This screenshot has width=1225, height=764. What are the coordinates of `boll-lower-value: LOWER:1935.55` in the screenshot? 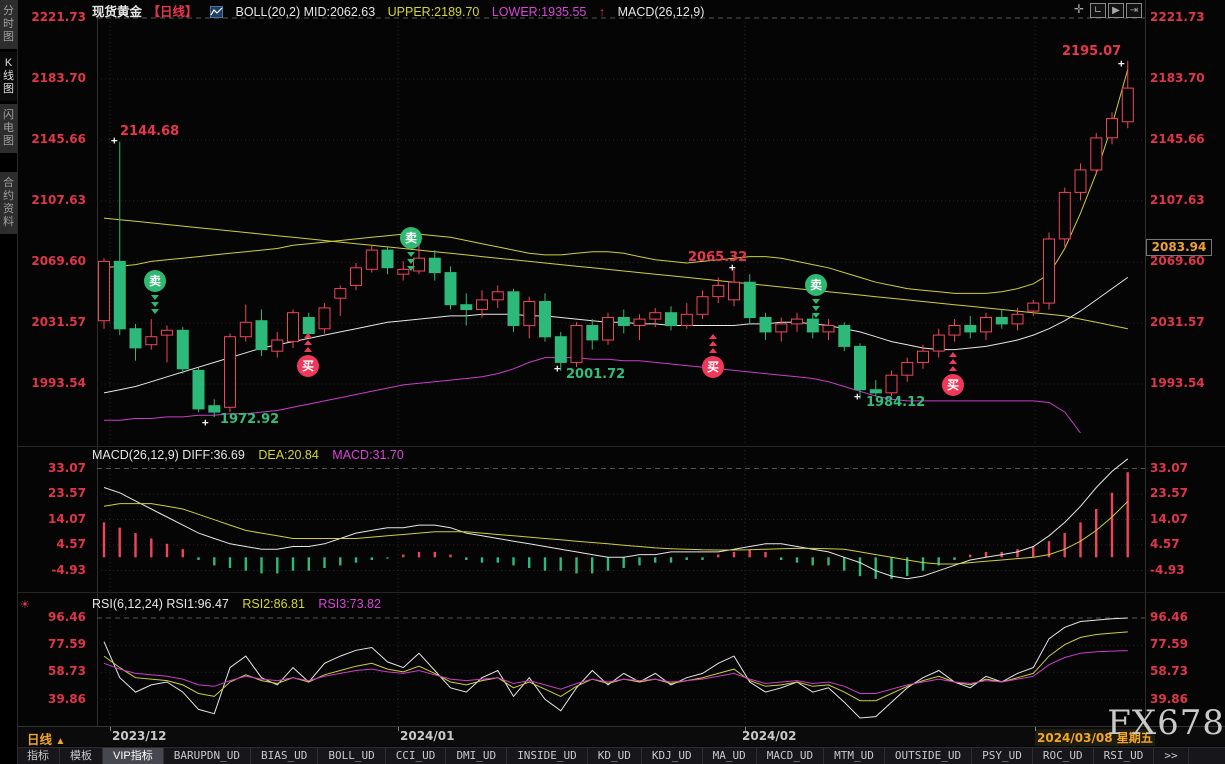 It's located at (539, 12).